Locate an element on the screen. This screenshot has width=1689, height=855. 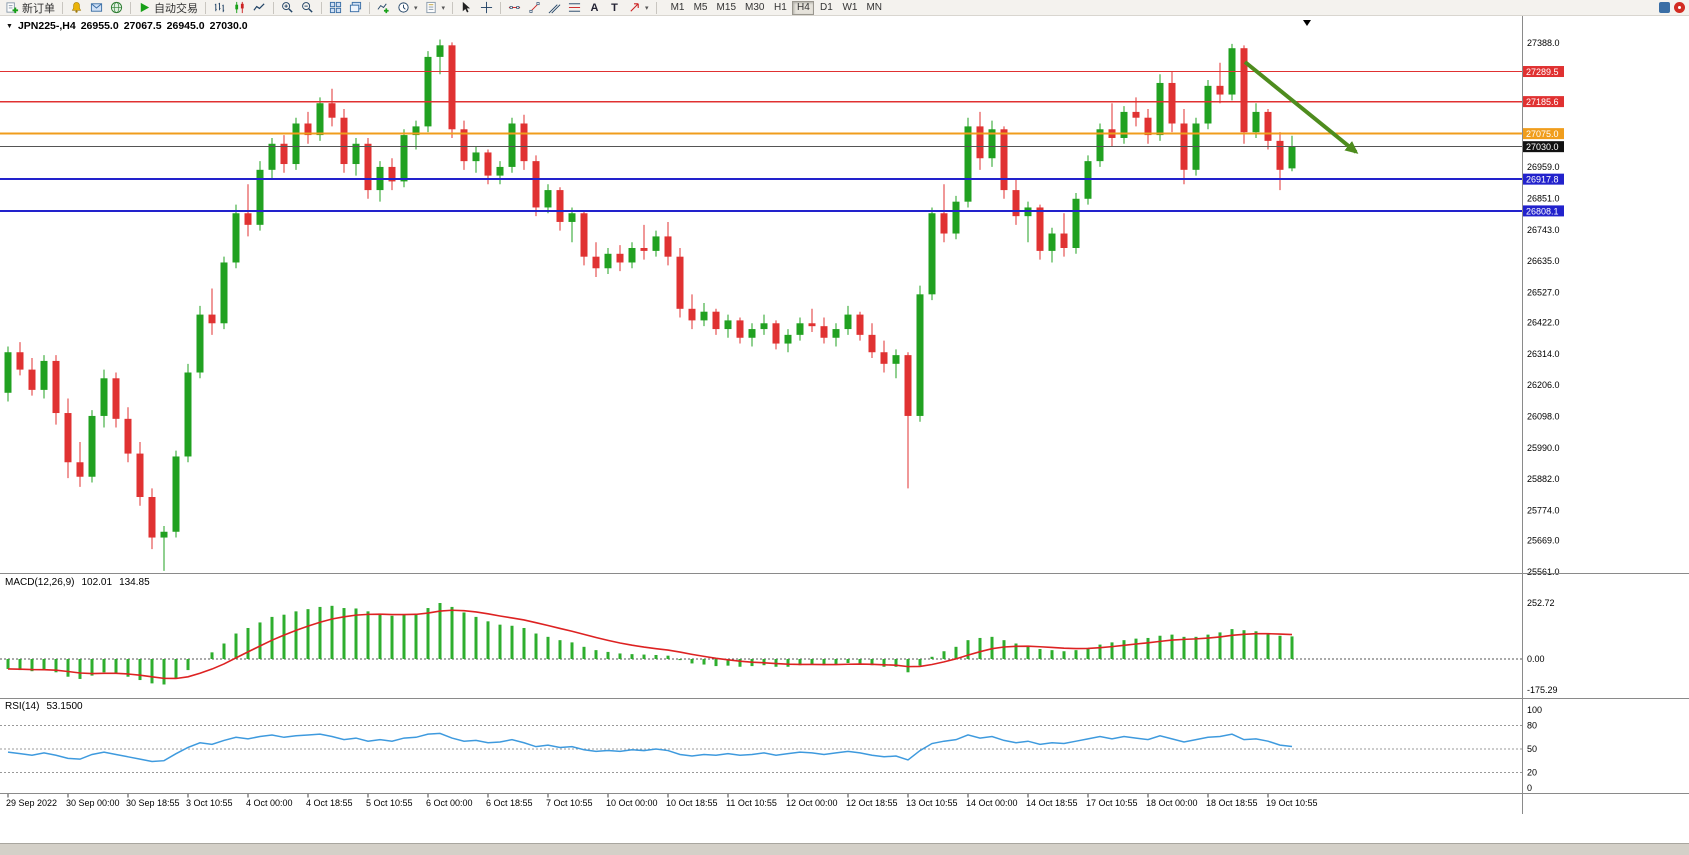
close-value: 27030.0 is located at coordinates (228, 26).